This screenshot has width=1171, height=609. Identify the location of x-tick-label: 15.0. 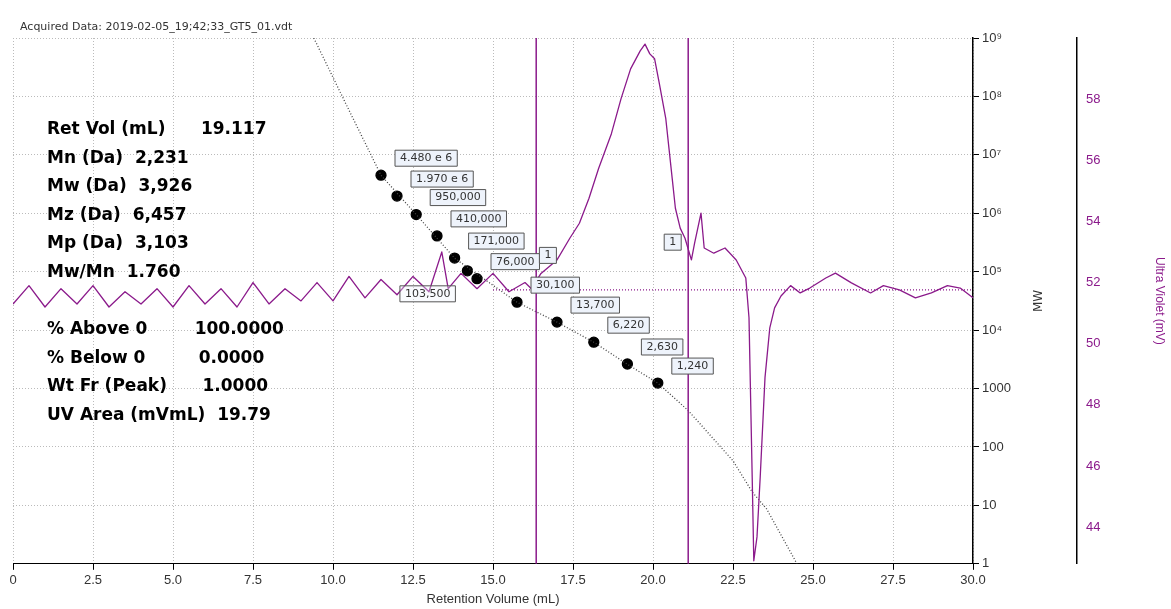
(493, 580).